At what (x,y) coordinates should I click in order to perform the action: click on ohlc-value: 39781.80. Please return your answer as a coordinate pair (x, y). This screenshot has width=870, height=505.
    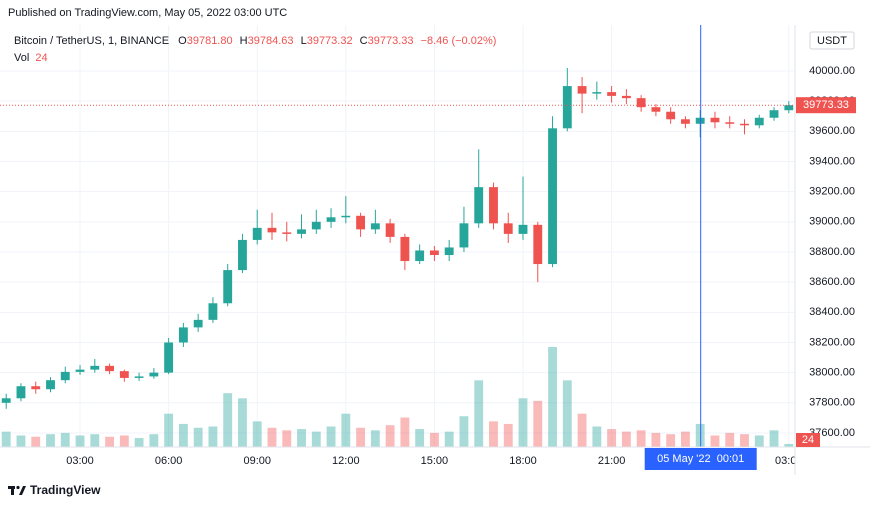
    Looking at the image, I should click on (210, 41).